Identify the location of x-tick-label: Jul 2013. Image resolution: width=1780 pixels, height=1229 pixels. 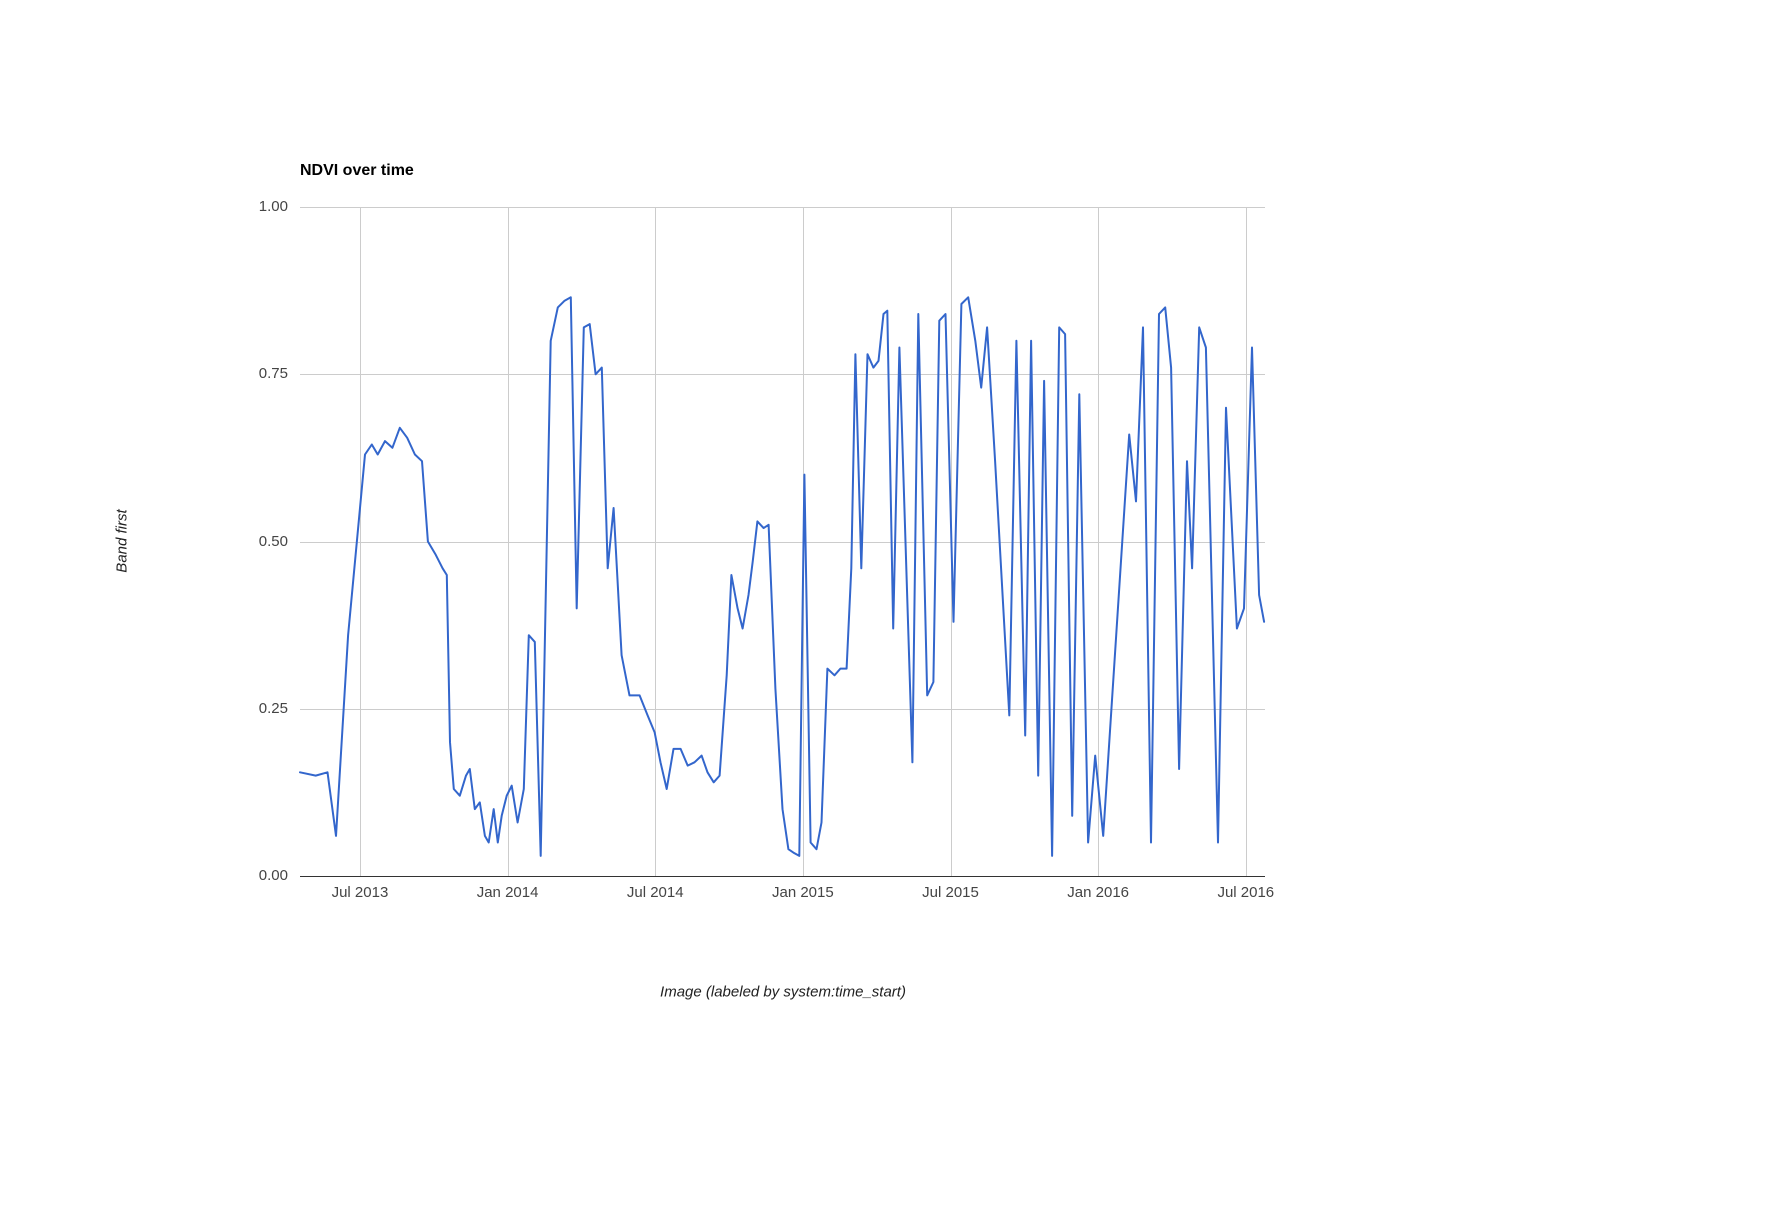
(360, 892).